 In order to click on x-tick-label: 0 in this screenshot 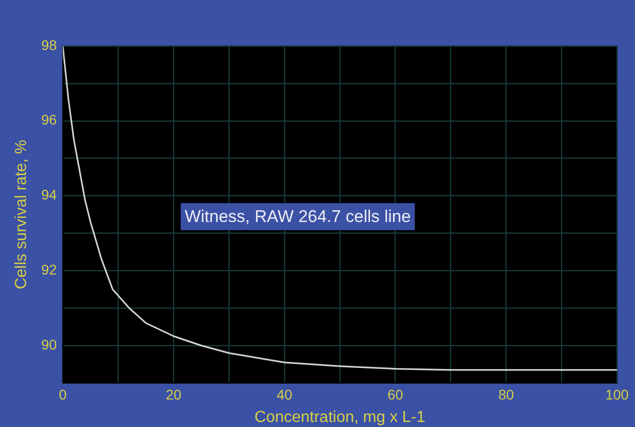, I will do `click(62, 394)`.